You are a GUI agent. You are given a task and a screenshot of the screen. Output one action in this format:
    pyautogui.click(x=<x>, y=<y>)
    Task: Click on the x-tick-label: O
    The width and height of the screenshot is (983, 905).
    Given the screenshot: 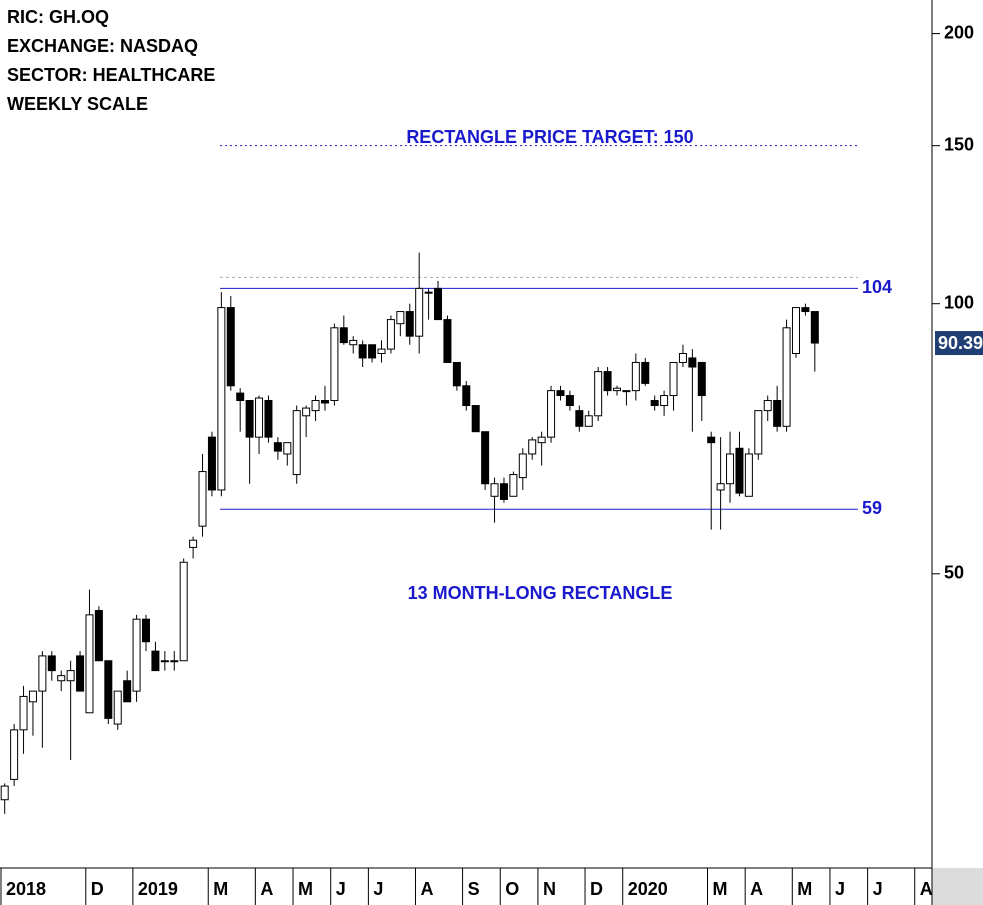 What is the action you would take?
    pyautogui.click(x=512, y=889)
    